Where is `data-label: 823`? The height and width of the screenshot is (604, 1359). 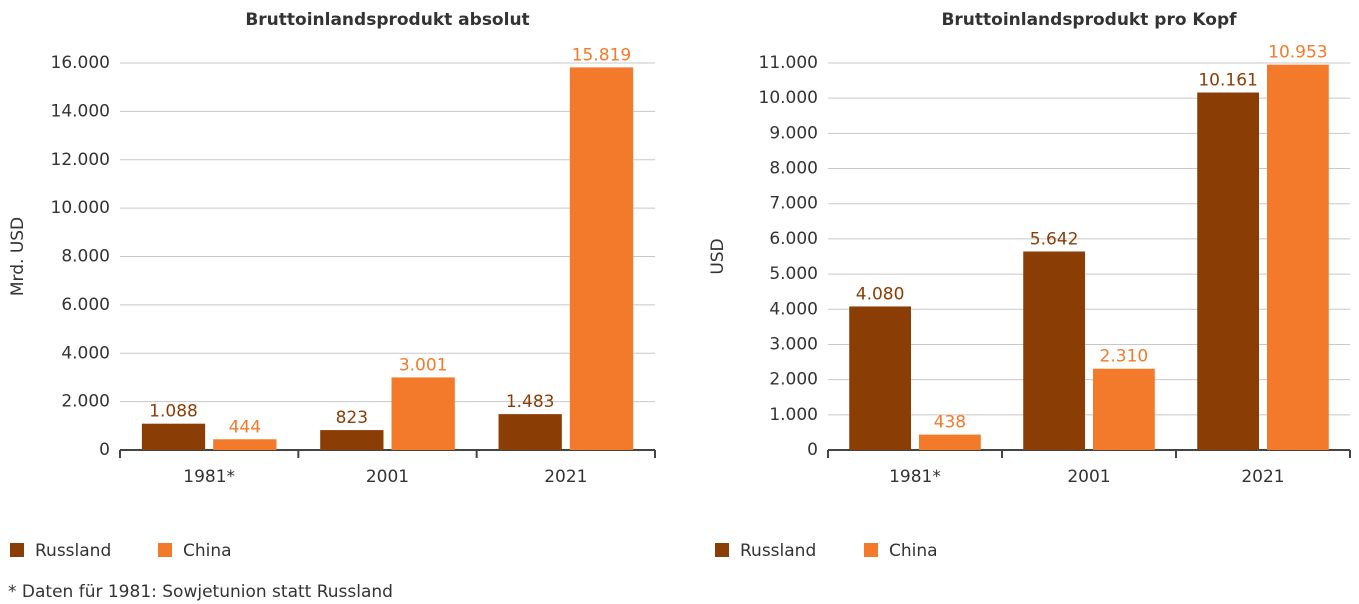
data-label: 823 is located at coordinates (352, 418).